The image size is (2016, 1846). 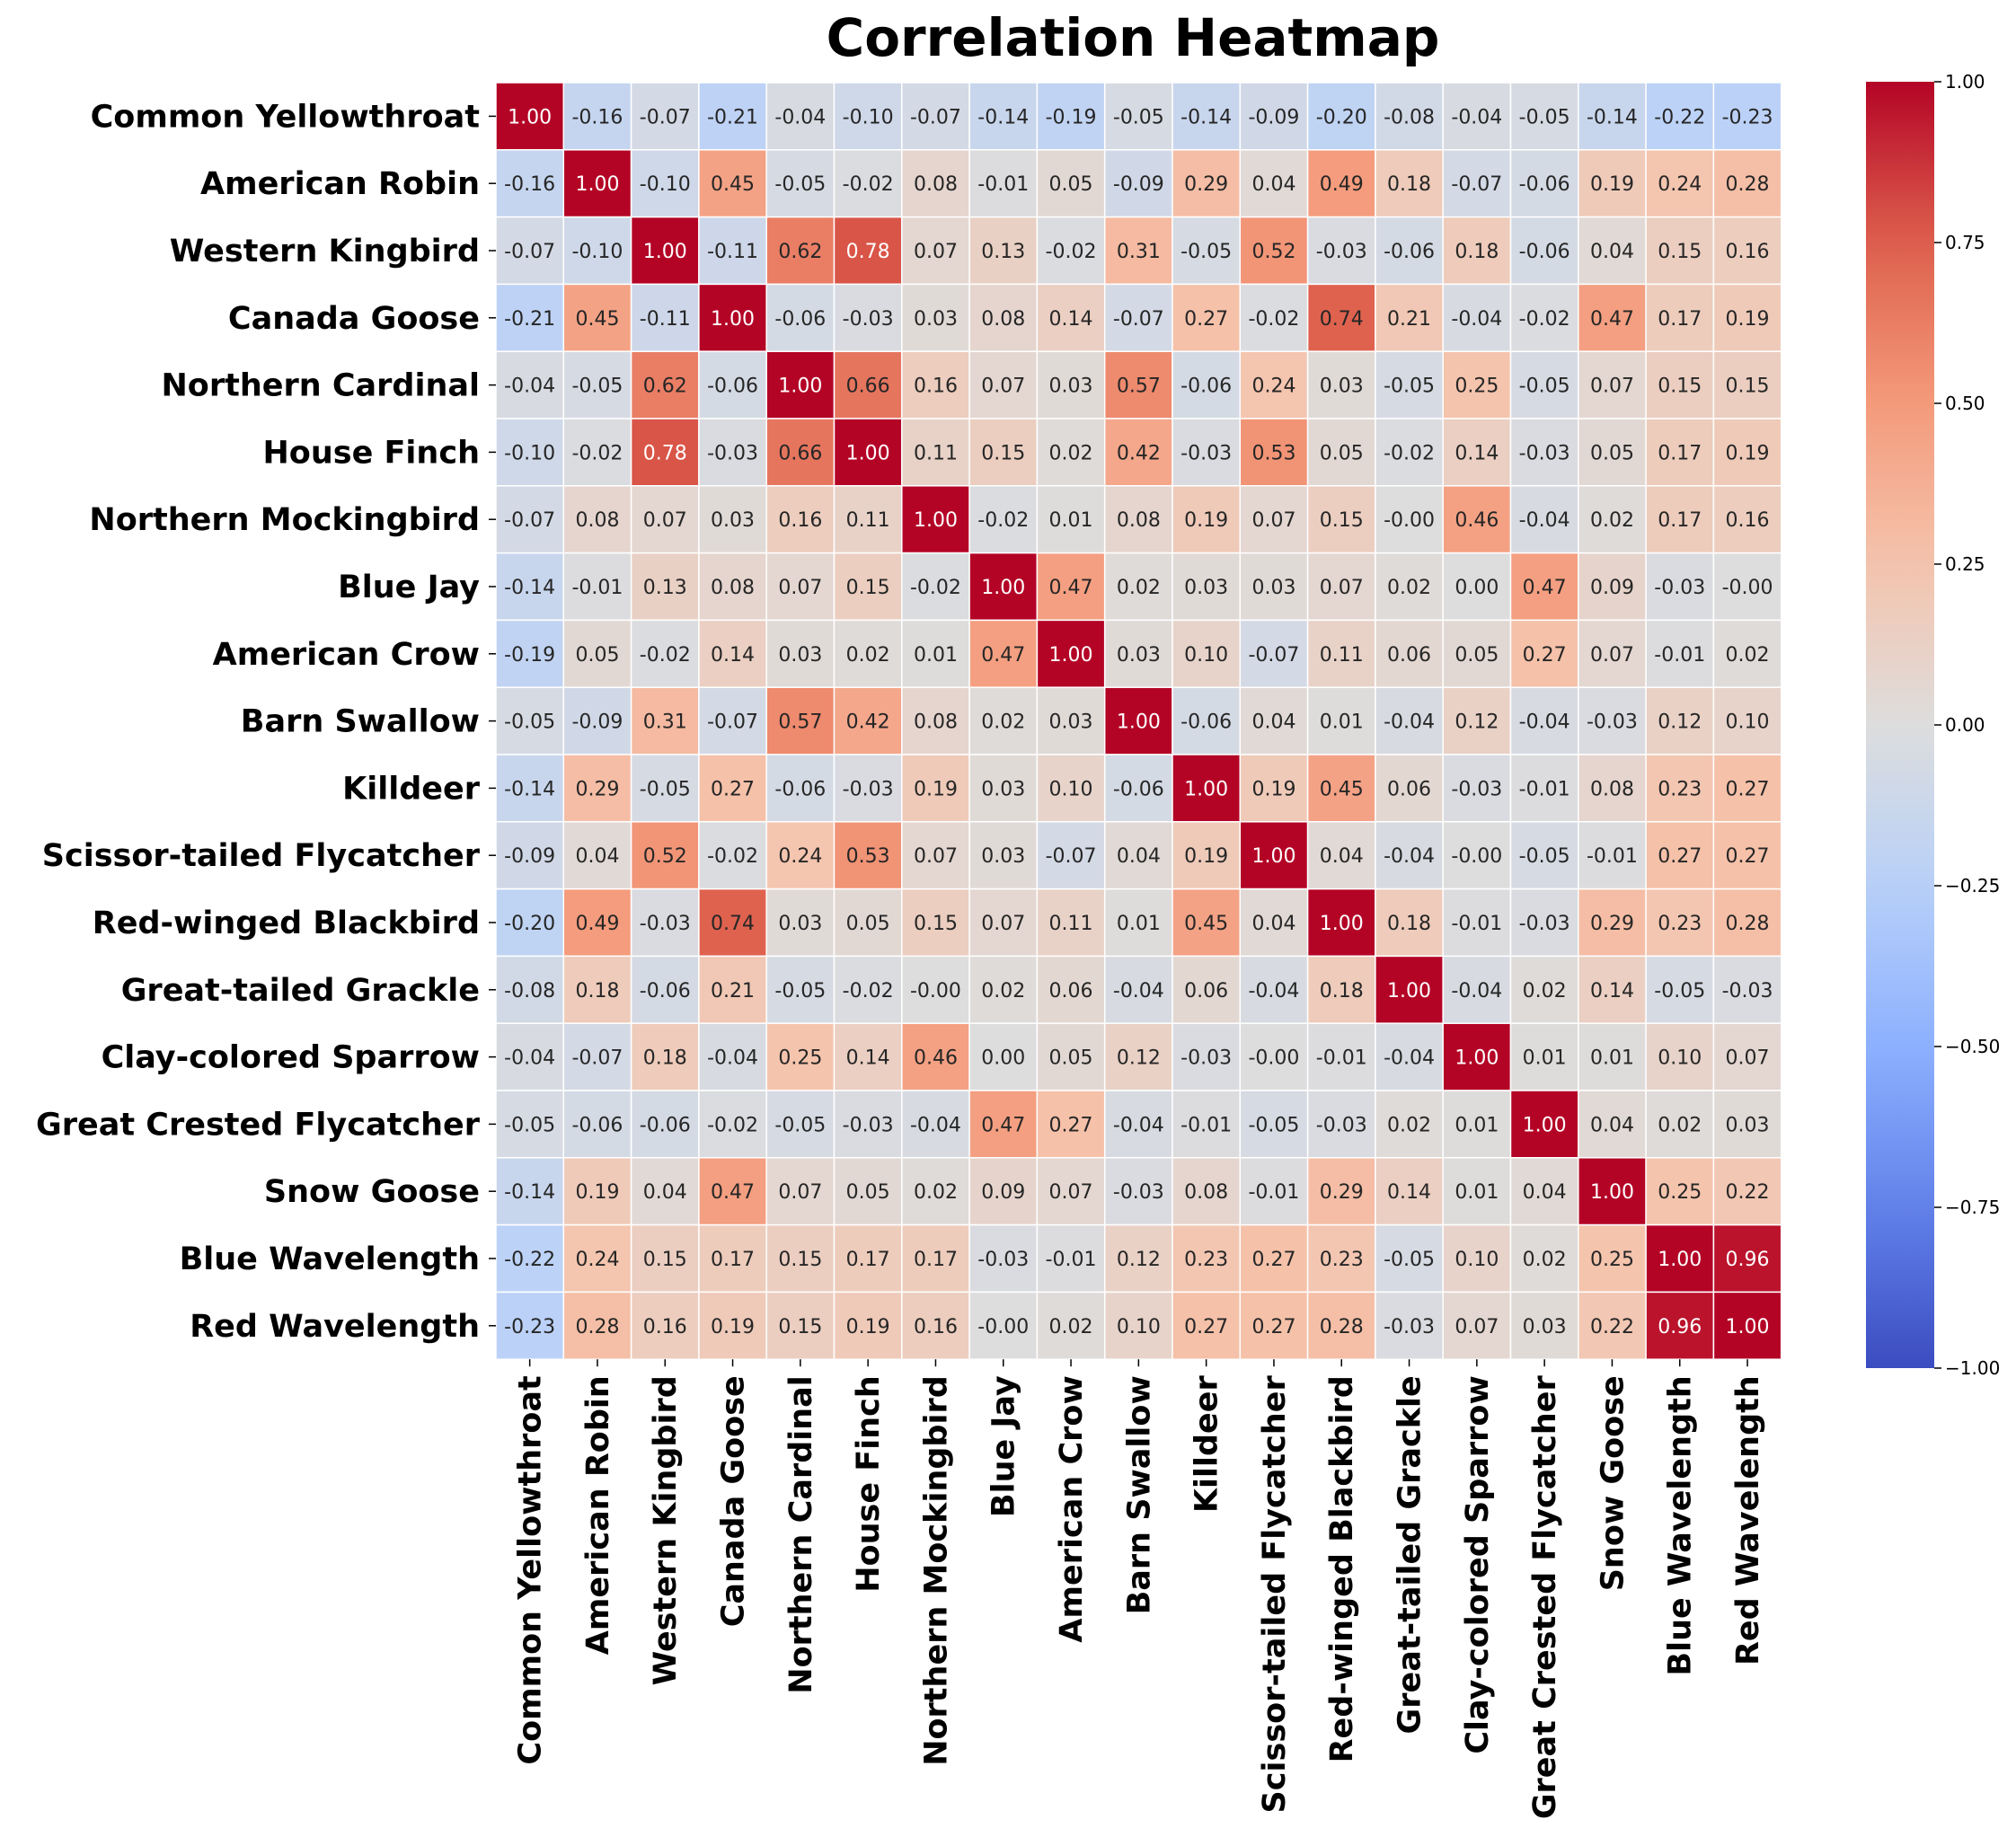 I want to click on colorbar-tick-label: −0.75, so click(x=1973, y=1207).